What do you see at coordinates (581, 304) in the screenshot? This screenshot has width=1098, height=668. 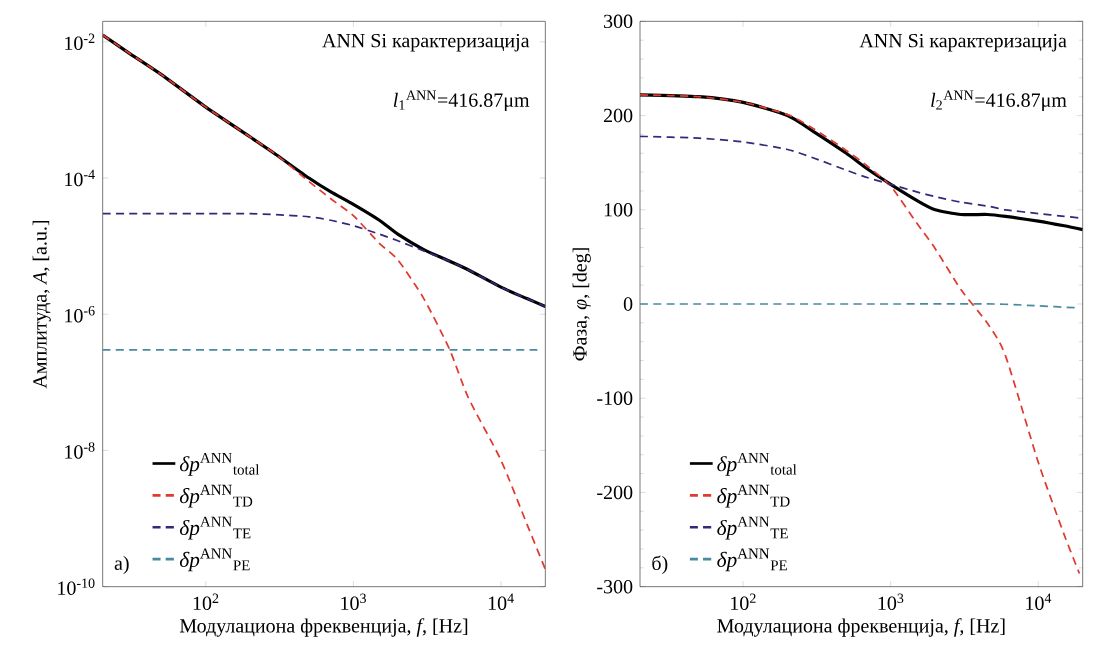 I see `y-axis-title: Фаза, φ, [deg]` at bounding box center [581, 304].